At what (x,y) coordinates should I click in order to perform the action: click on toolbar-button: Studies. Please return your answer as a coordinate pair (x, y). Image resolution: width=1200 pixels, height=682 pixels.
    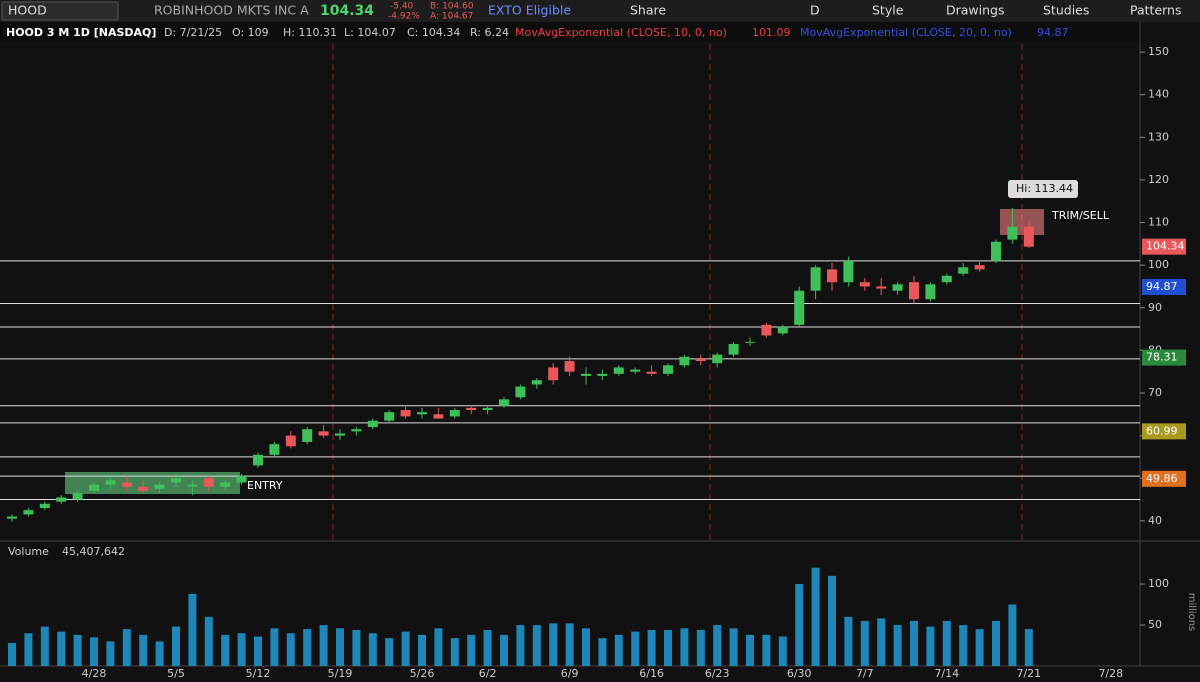
    Looking at the image, I should click on (1066, 10).